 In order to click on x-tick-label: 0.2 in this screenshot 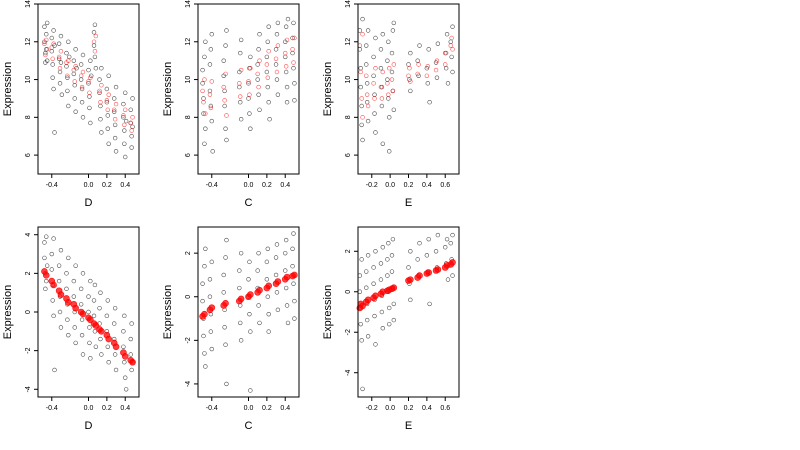, I will do `click(107, 408)`.